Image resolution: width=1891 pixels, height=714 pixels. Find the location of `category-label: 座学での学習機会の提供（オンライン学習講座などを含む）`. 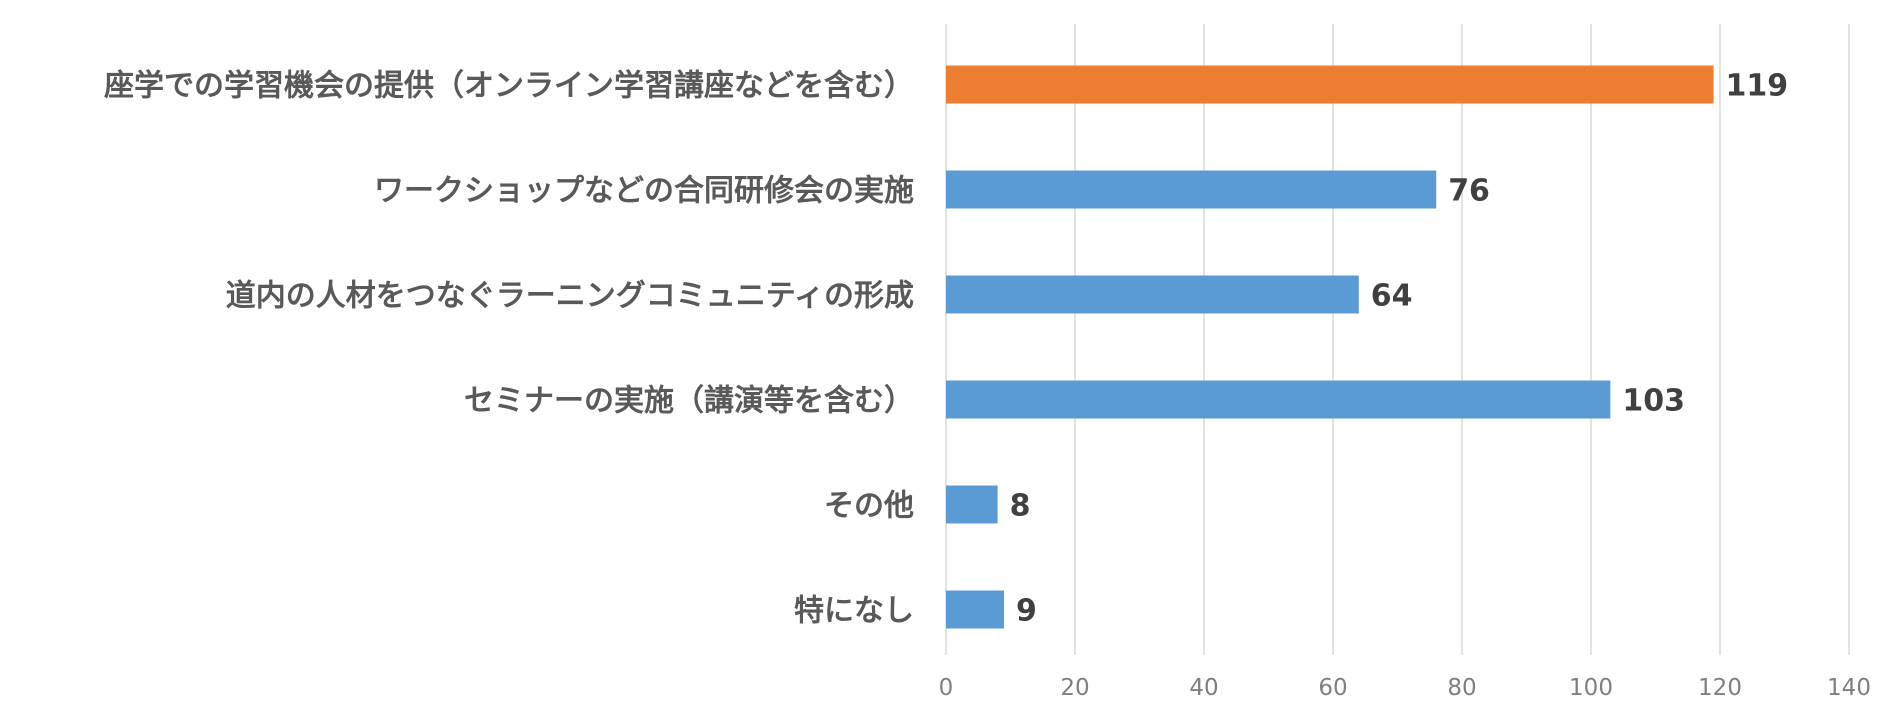

category-label: 座学での学習機会の提供（オンライン学習講座などを含む） is located at coordinates (509, 86).